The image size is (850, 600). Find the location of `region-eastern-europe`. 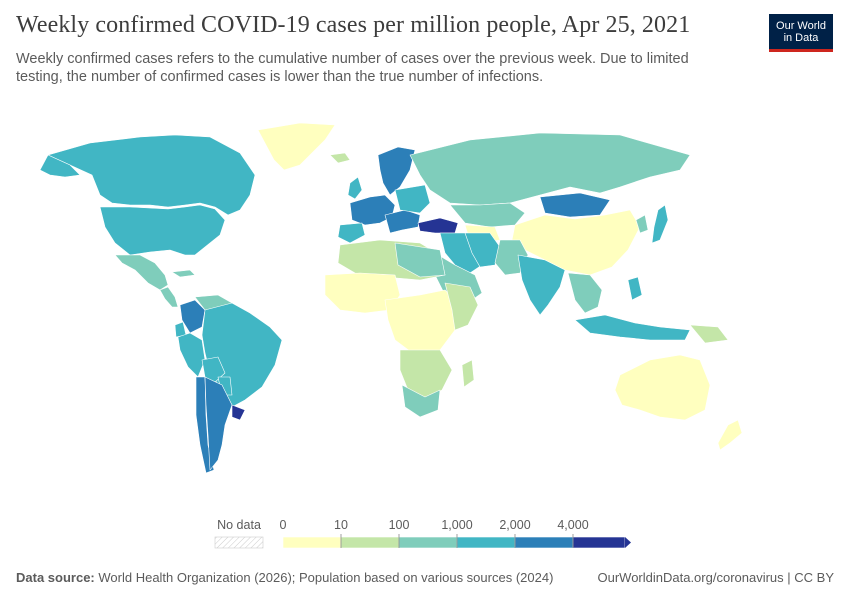

region-eastern-europe is located at coordinates (412, 199).